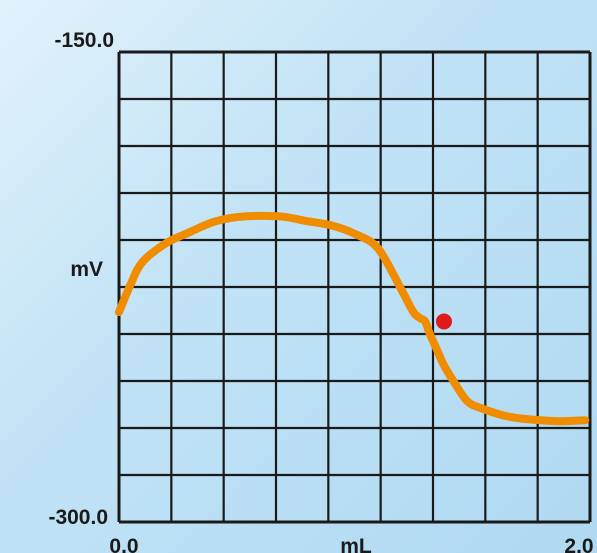 This screenshot has width=597, height=553. What do you see at coordinates (86, 269) in the screenshot?
I see `y-axis-label: mV` at bounding box center [86, 269].